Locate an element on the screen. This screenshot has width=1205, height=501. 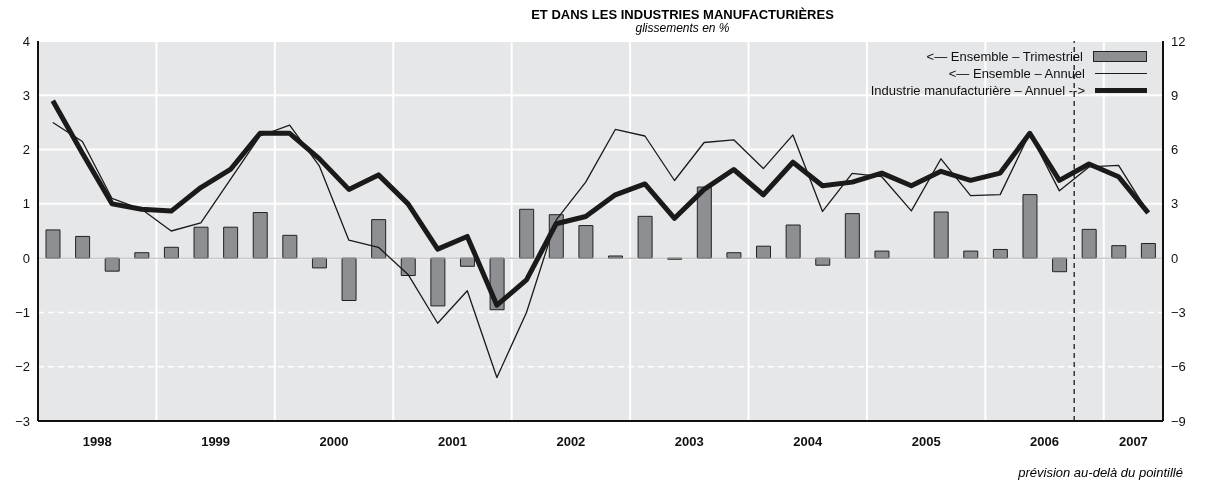
x-tick-label: 2003 is located at coordinates (689, 442).